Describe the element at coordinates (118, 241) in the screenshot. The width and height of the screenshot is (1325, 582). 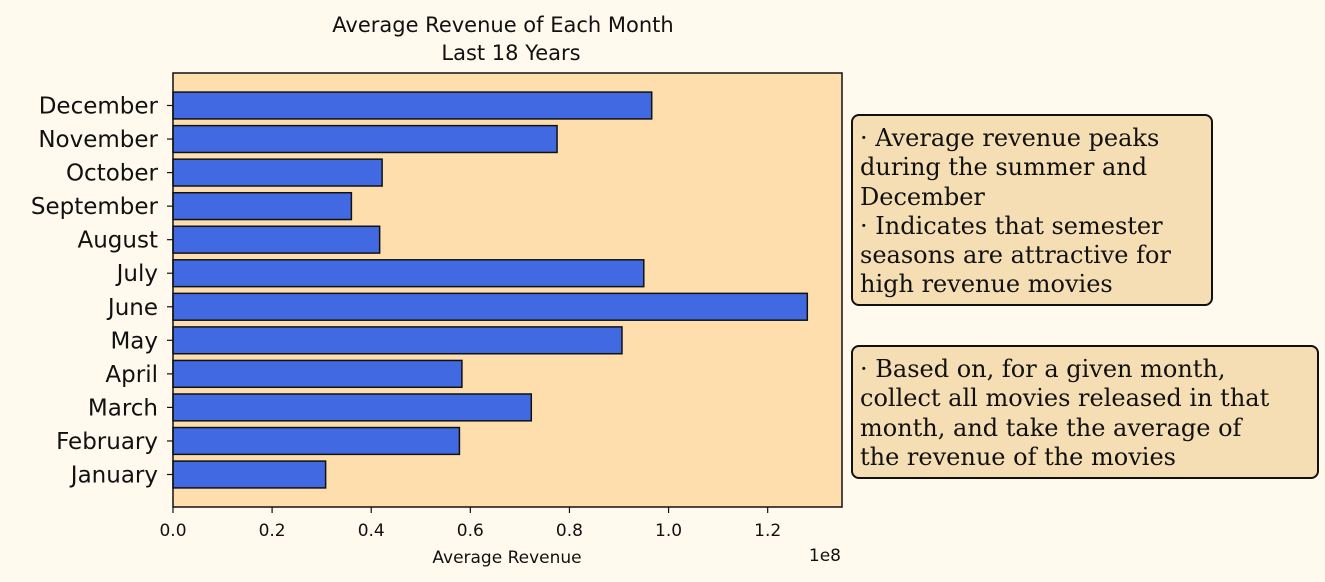
I see `y-tick-label: August` at that location.